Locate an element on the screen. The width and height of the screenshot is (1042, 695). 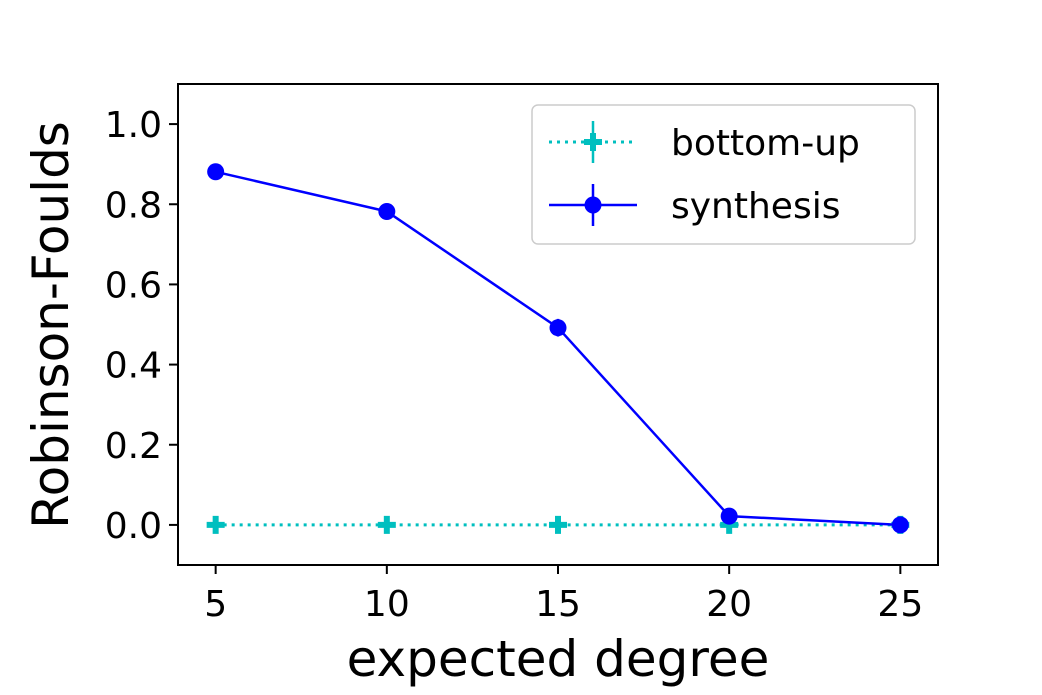
legend-label: bottom-up is located at coordinates (765, 143).